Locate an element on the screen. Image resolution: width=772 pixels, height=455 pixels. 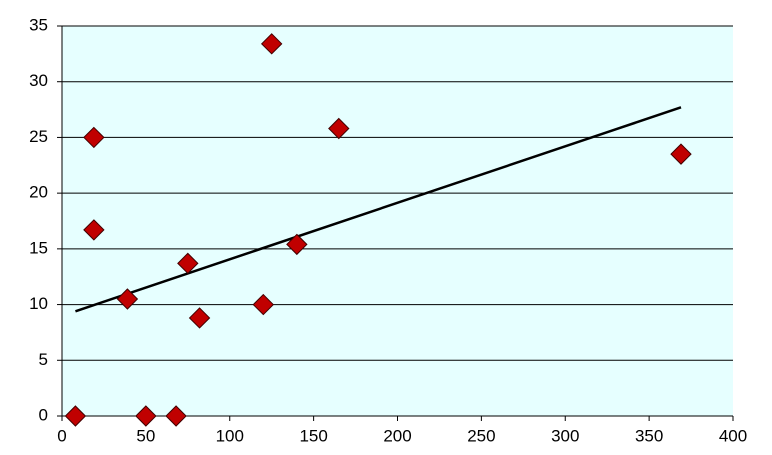
x-tick-label: 200 is located at coordinates (397, 435).